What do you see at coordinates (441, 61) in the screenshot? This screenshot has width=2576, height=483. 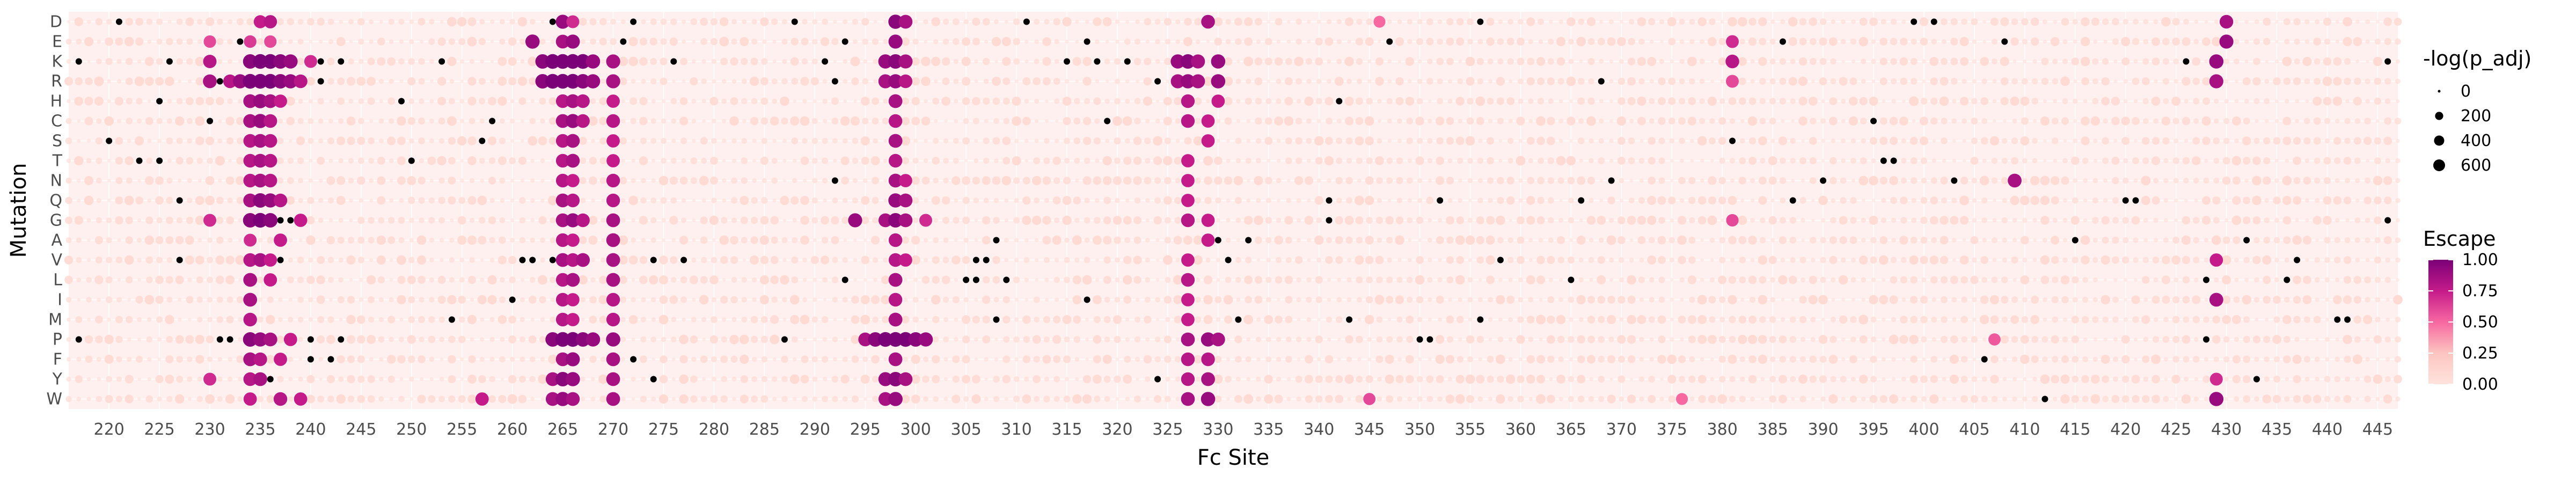 I see `null-point` at bounding box center [441, 61].